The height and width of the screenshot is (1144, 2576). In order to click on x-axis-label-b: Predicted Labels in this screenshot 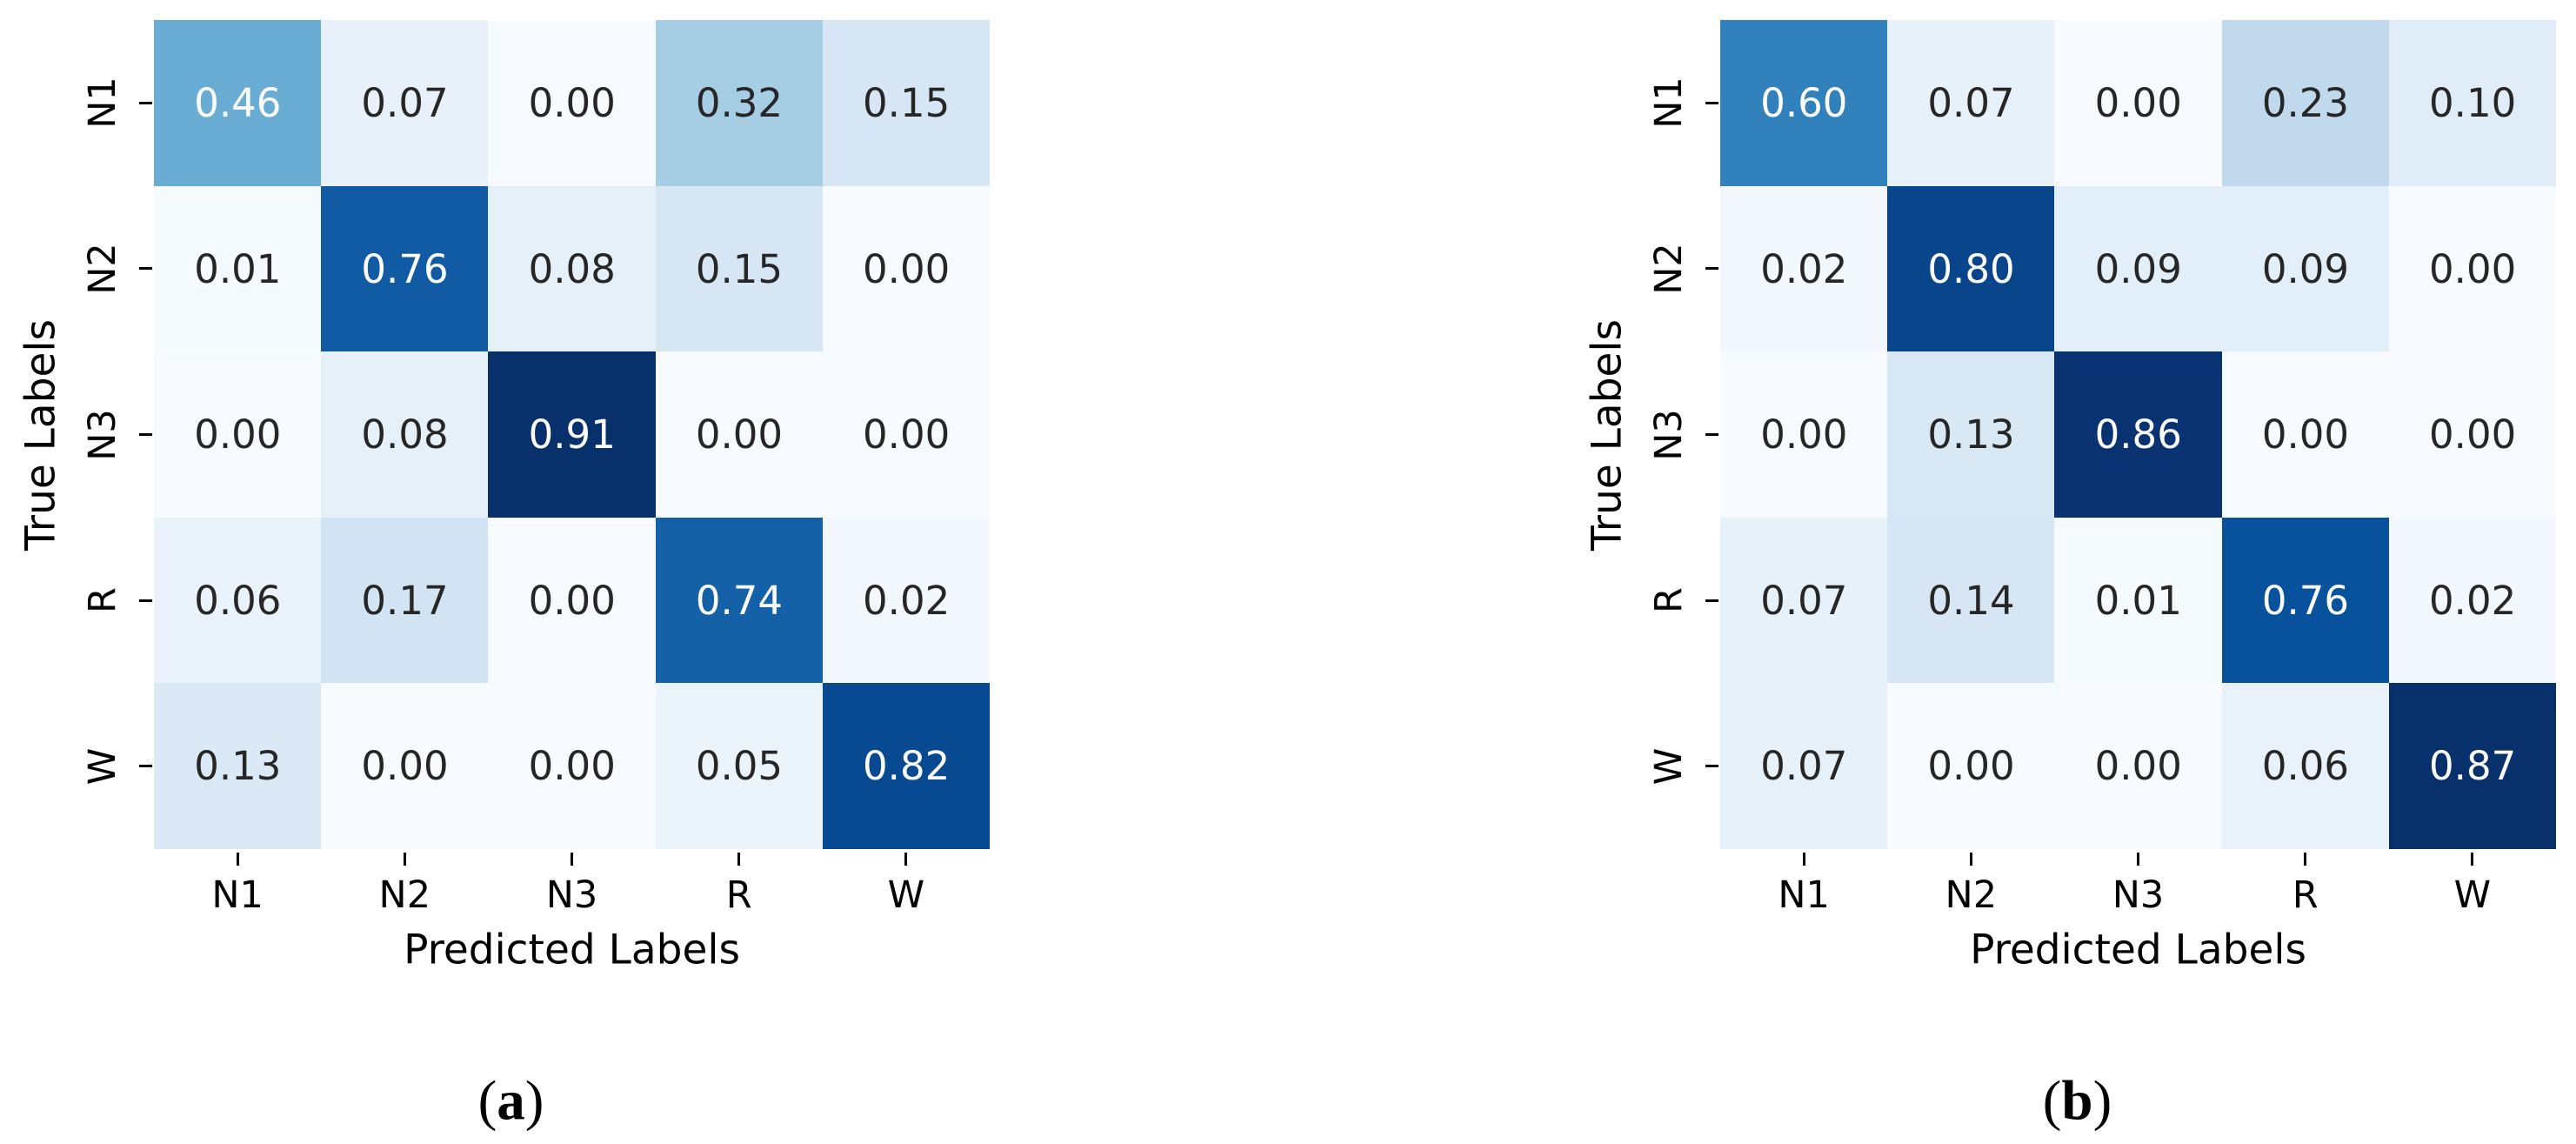, I will do `click(2138, 950)`.